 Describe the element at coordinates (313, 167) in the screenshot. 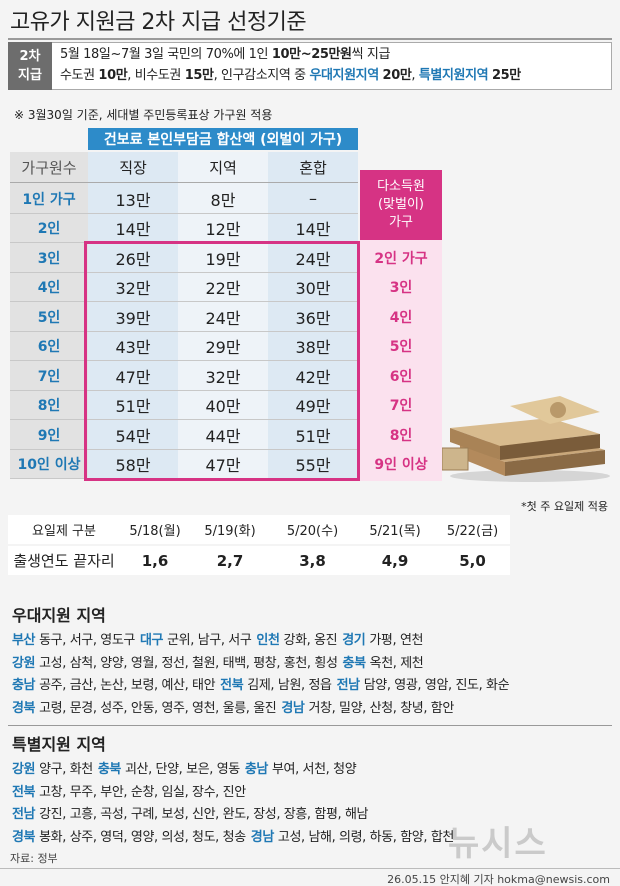

I see `column-header: 혼합` at that location.